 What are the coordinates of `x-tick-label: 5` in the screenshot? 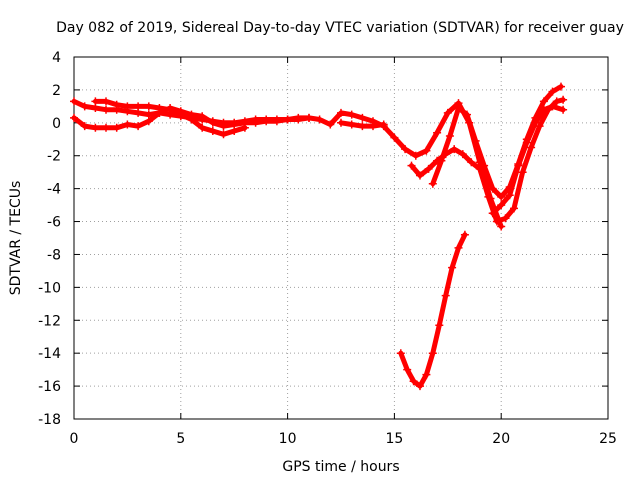 It's located at (180, 439).